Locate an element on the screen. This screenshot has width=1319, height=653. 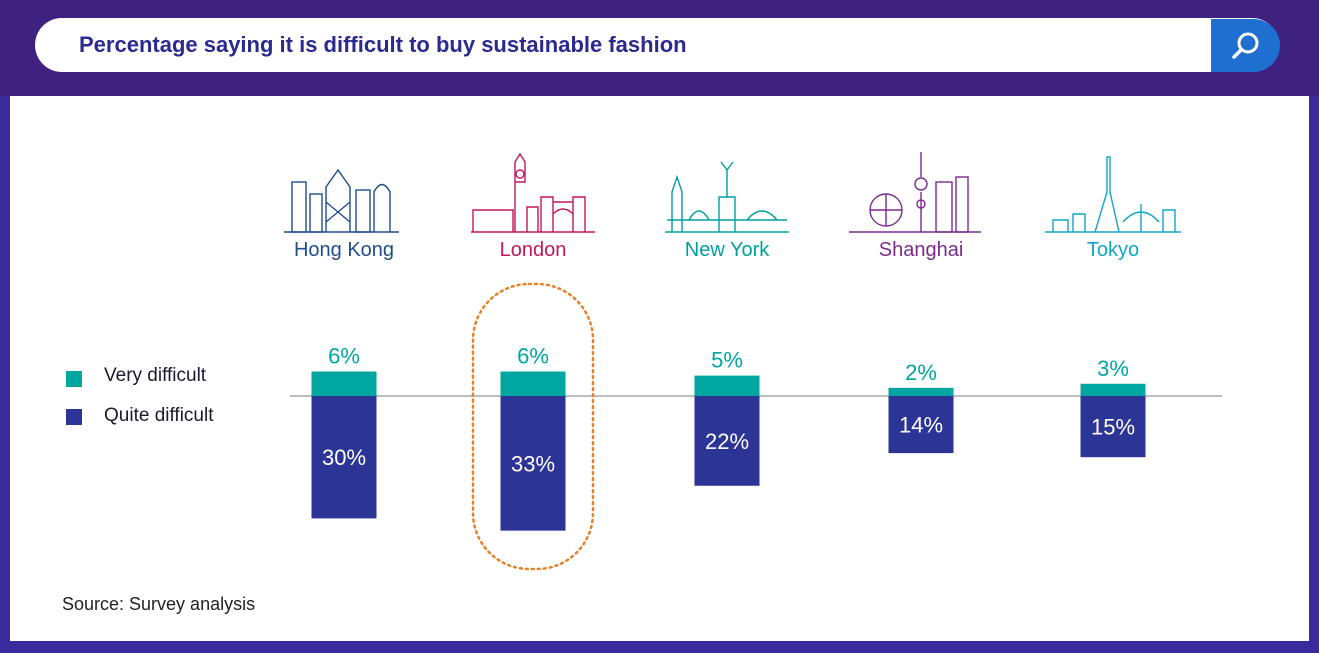
legend-label-quite: Quite difficult is located at coordinates (159, 415).